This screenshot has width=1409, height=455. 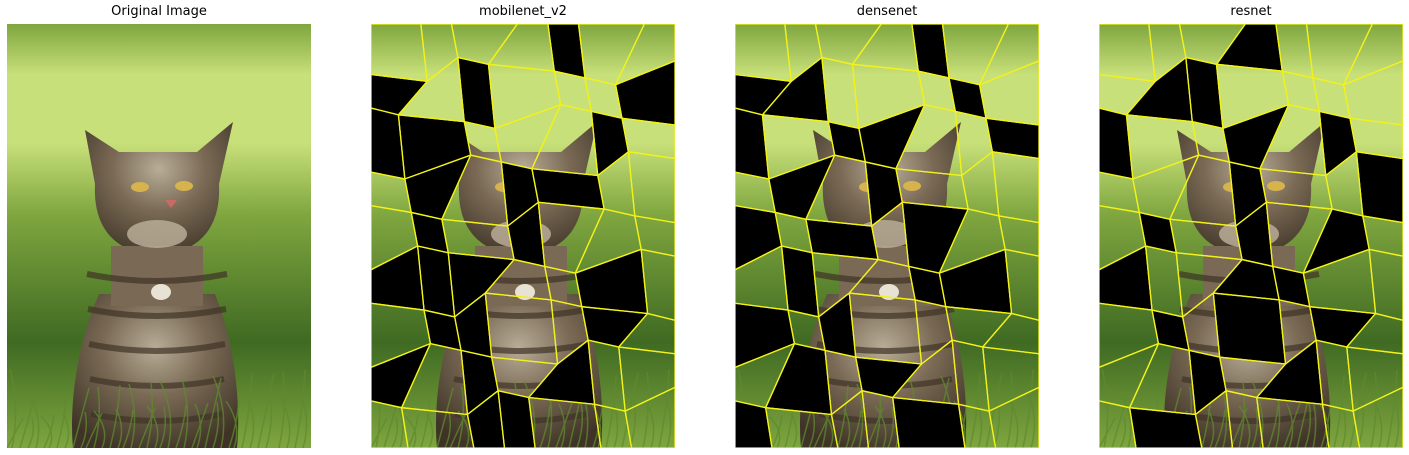 I want to click on panel-title: resnet, so click(x=1251, y=11).